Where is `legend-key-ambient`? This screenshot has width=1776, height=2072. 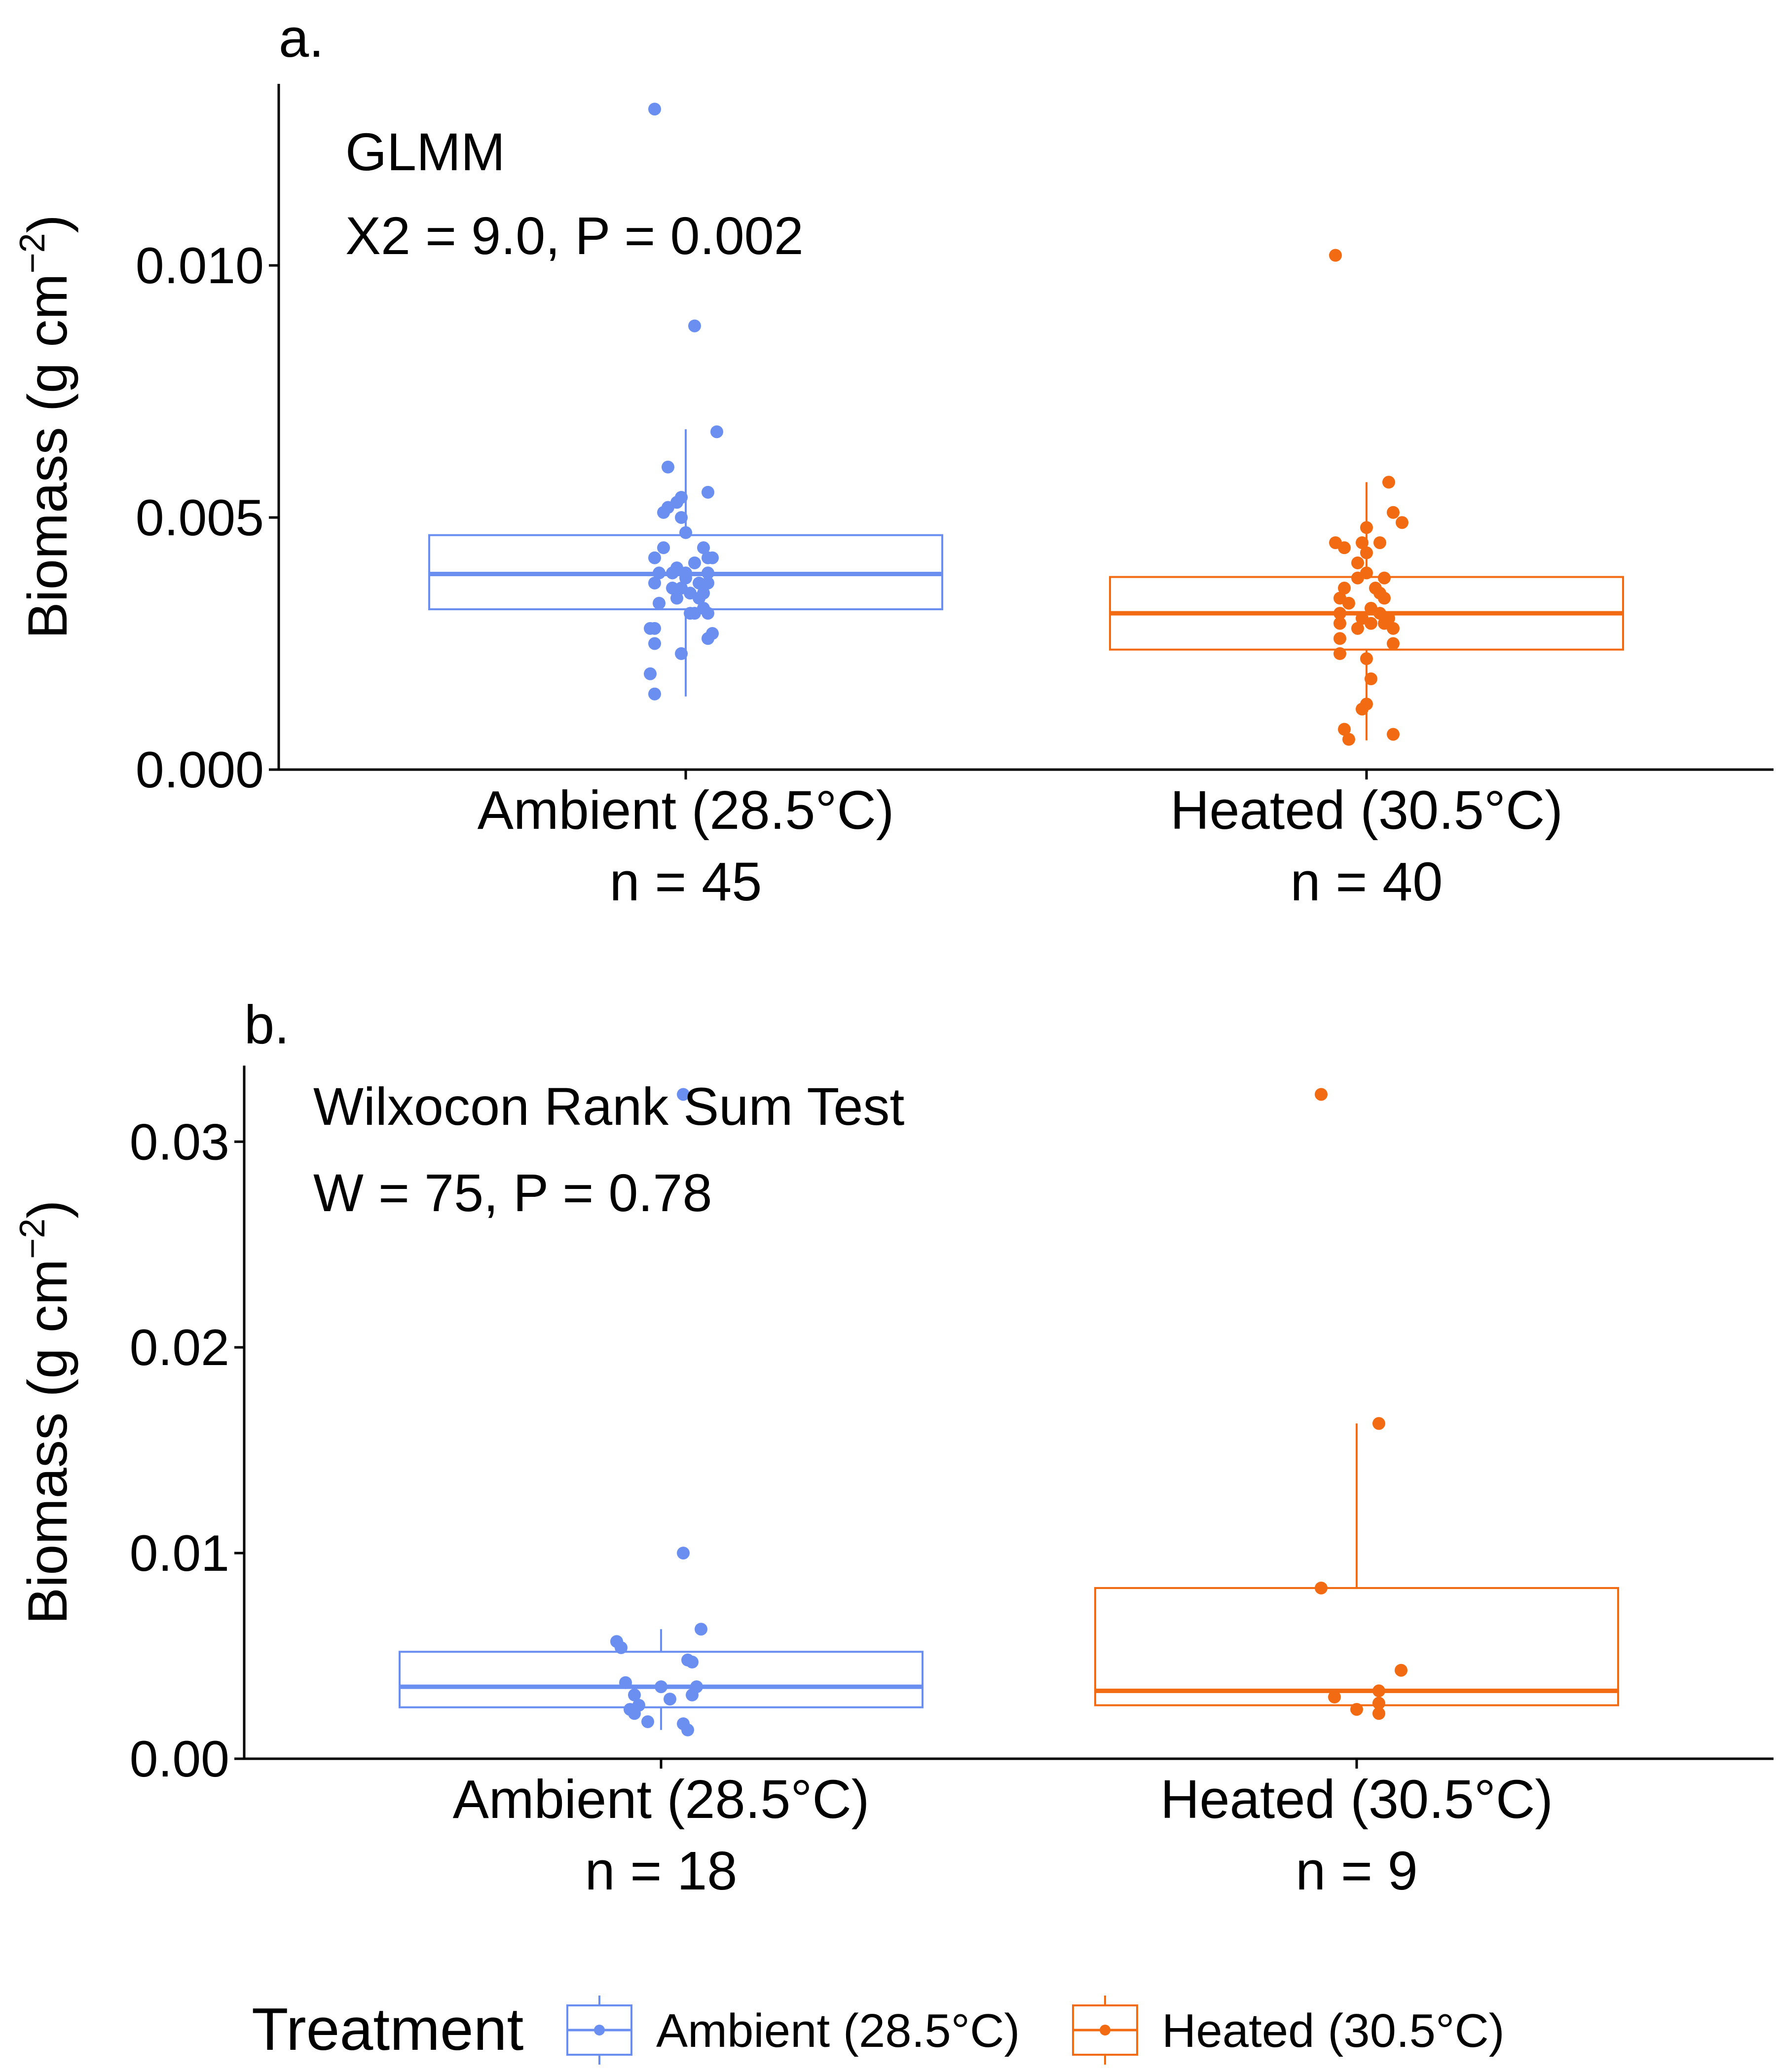
legend-key-ambient is located at coordinates (599, 2030).